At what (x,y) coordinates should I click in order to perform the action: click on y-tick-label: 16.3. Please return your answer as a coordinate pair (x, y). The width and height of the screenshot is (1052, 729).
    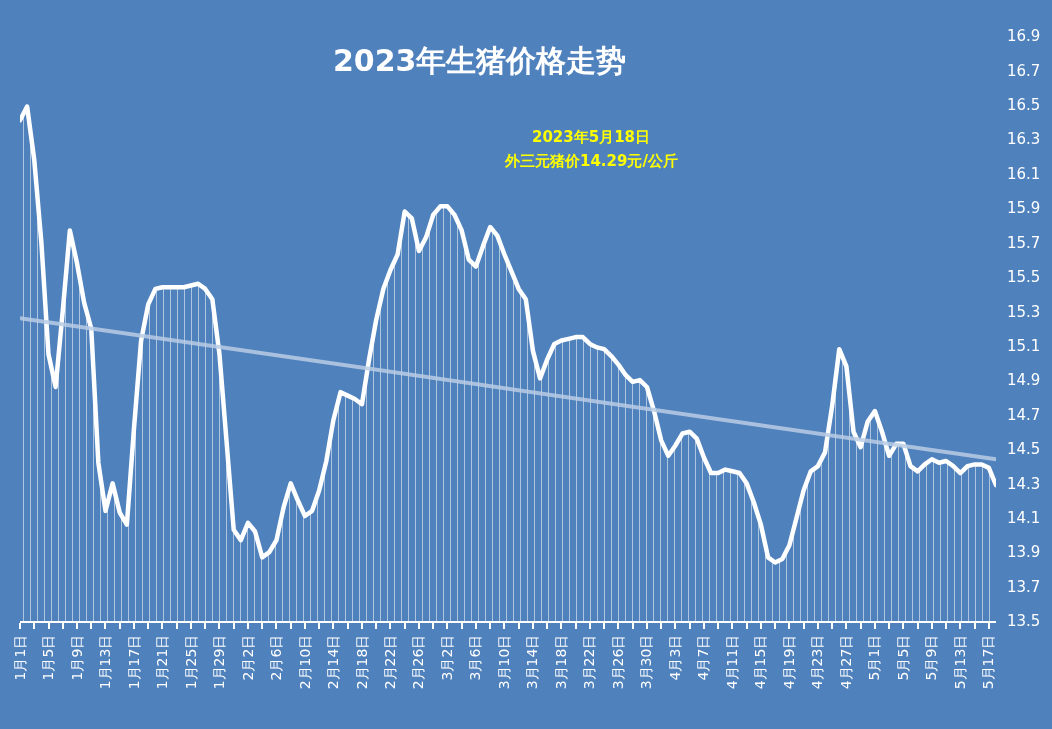
    Looking at the image, I should click on (1024, 139).